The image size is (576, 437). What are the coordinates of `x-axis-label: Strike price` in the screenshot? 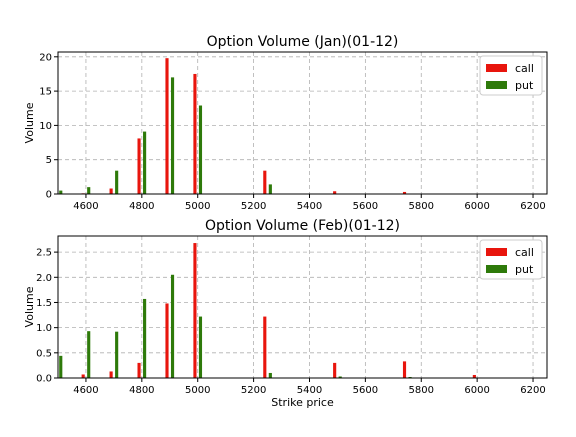 It's located at (302, 402).